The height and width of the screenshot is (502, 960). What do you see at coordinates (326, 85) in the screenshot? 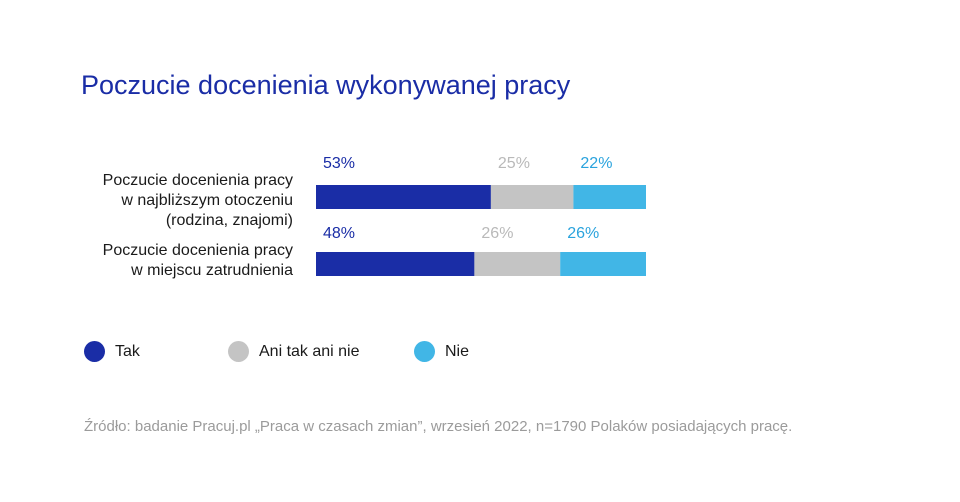
I see `chart-title: Poczucie docenienia wykonywanej pracy` at bounding box center [326, 85].